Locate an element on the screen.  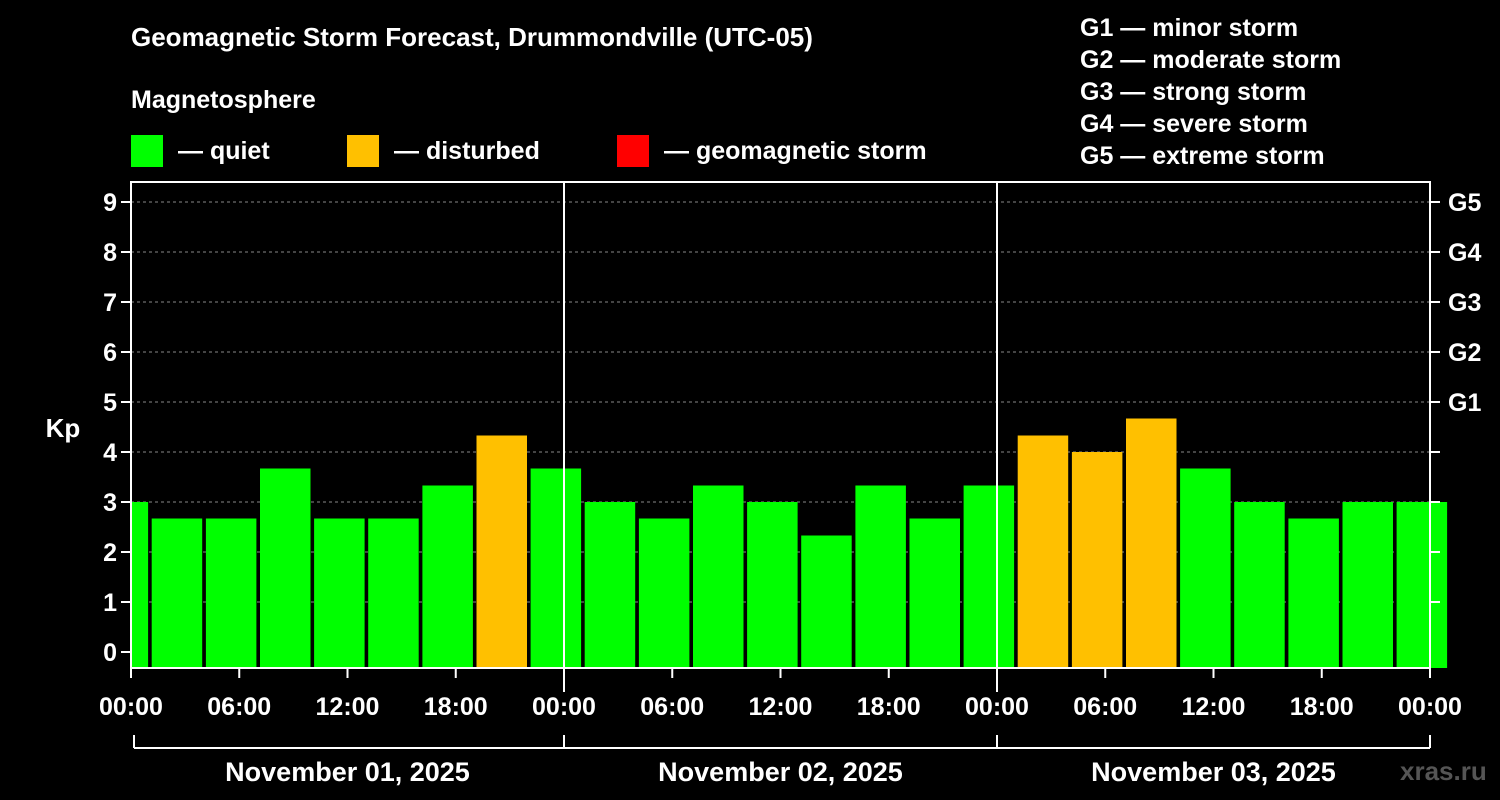
y-tick-label: 0 is located at coordinates (110, 653).